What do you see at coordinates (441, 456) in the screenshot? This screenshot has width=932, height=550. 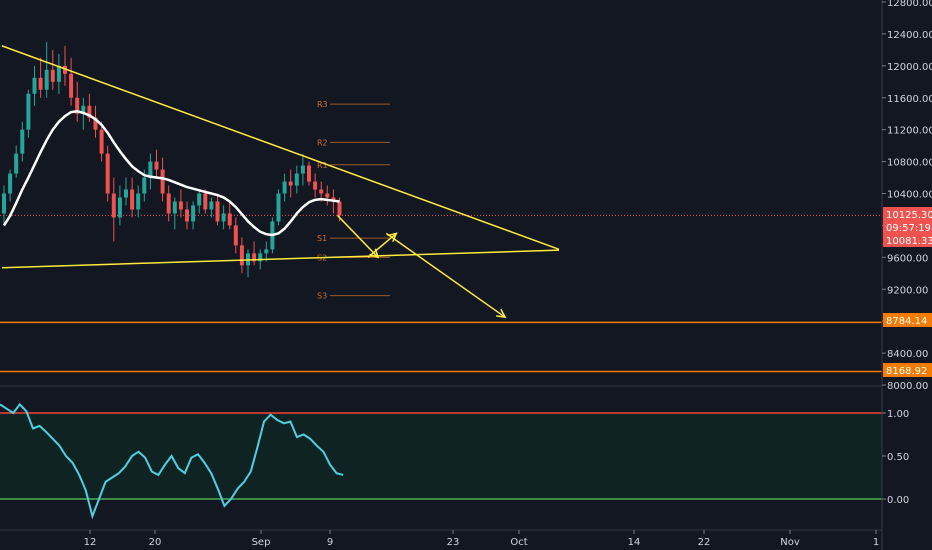 I see `oscillator-band` at bounding box center [441, 456].